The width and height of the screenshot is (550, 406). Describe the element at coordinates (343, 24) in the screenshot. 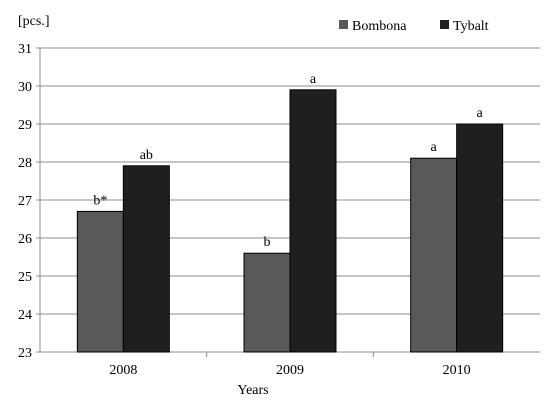

I see `legend-swatch-bombona` at that location.